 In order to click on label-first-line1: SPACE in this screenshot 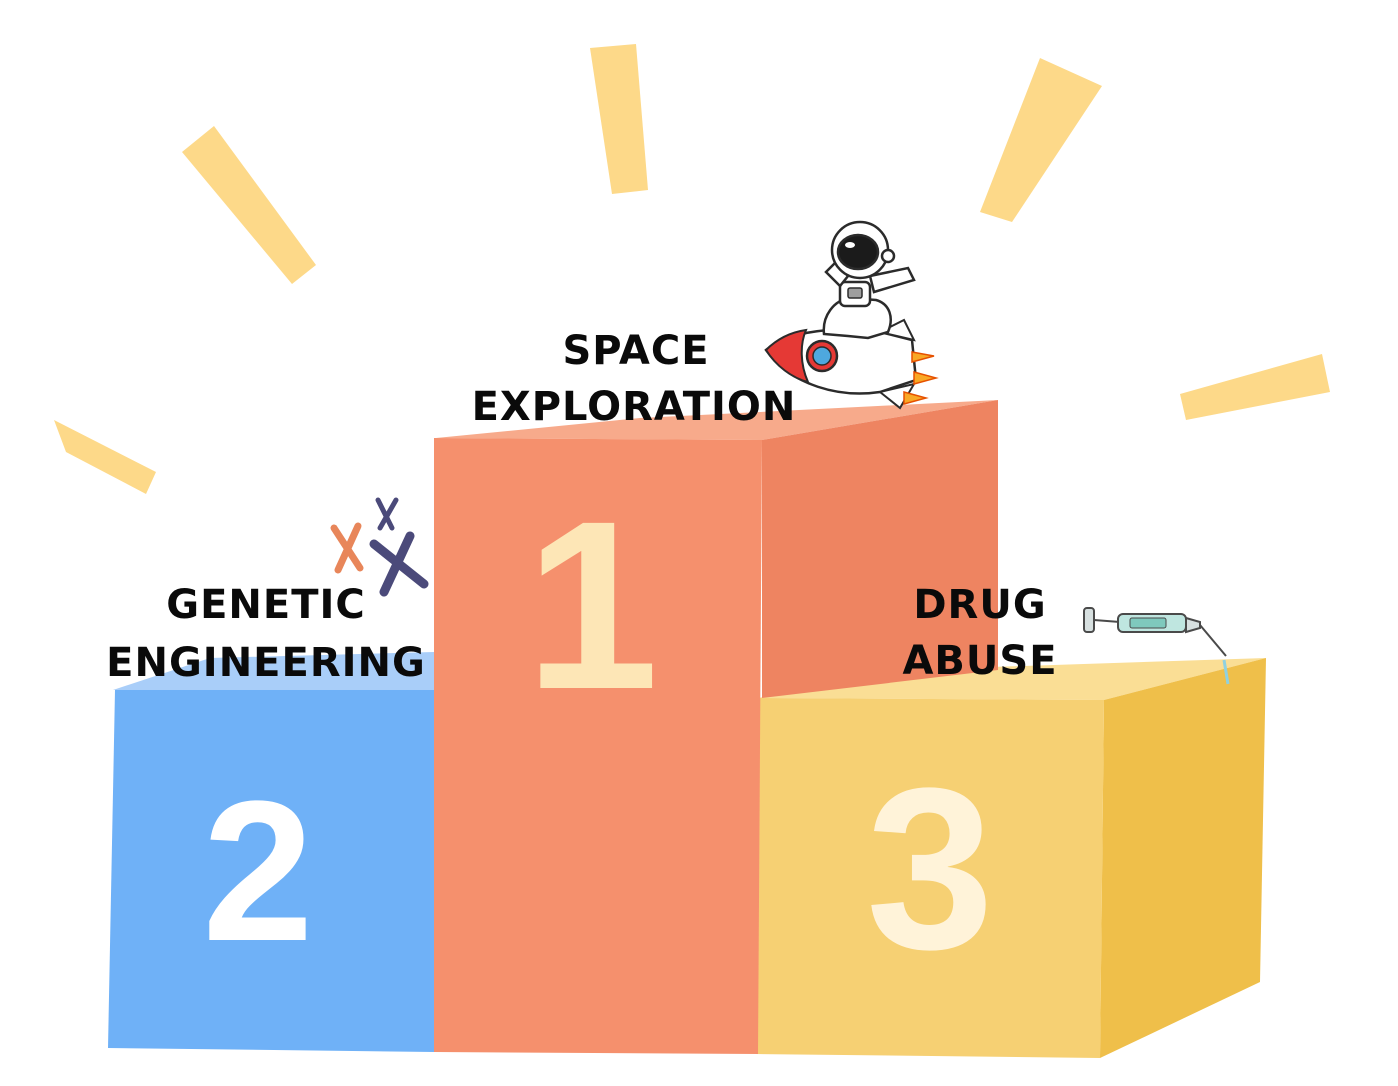, I will do `click(635, 351)`.